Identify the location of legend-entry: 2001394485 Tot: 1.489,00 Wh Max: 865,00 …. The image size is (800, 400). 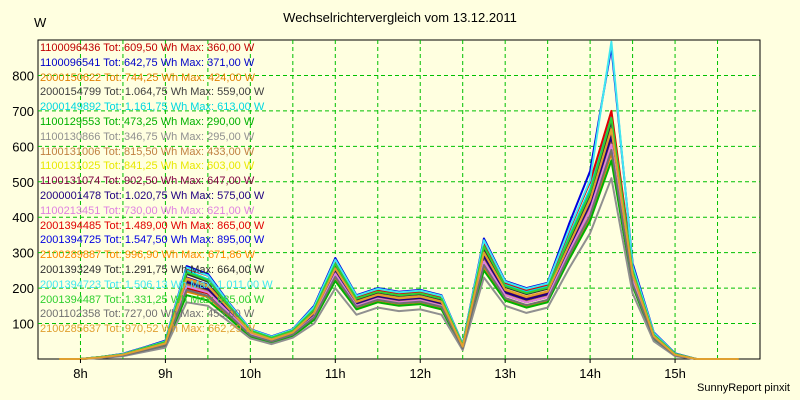
(152, 225).